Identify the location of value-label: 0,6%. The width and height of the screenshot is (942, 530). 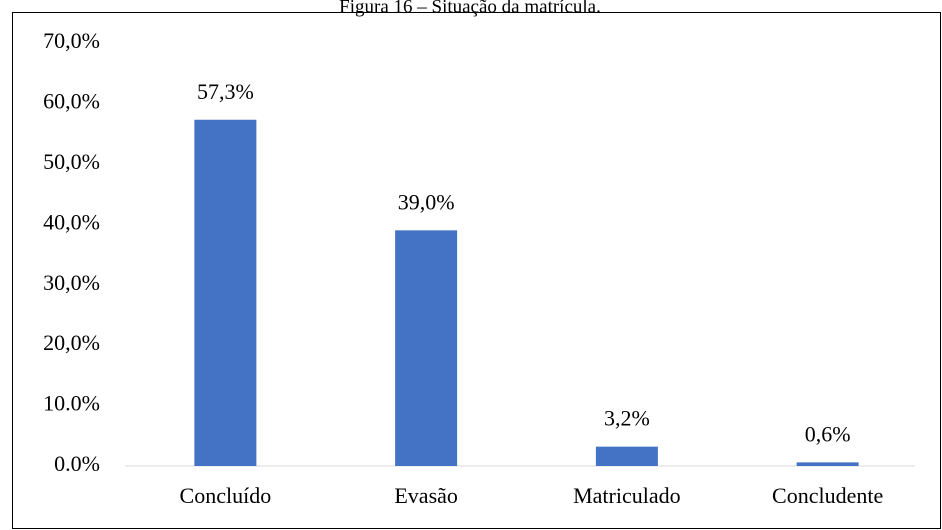
(828, 433).